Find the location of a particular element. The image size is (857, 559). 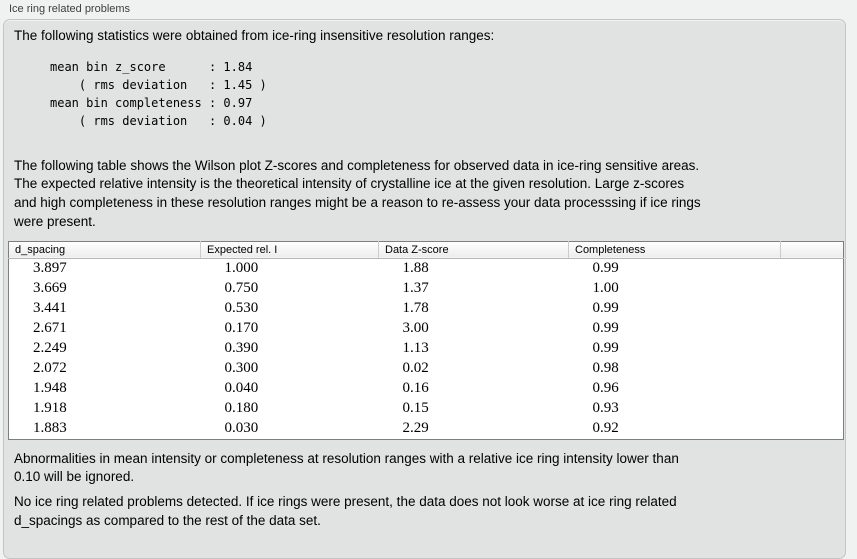

cell-completeness: 0.96 is located at coordinates (605, 388).